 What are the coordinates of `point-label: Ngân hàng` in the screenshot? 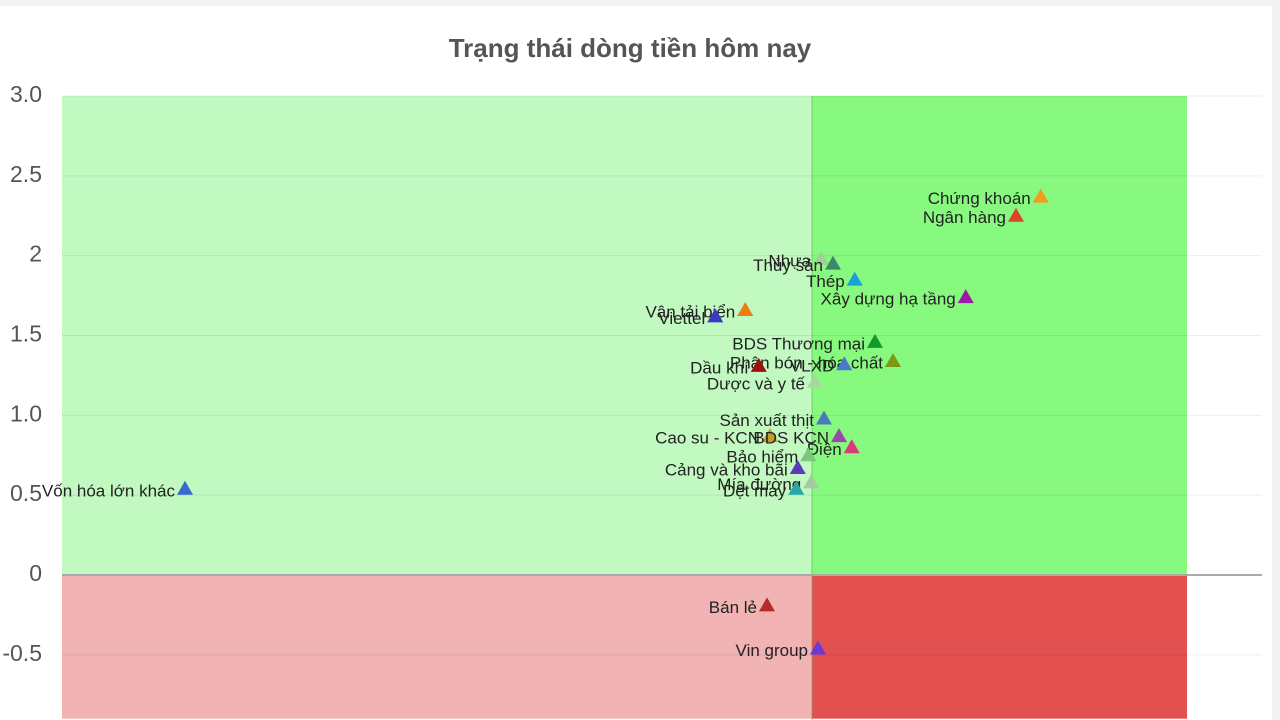 It's located at (964, 217).